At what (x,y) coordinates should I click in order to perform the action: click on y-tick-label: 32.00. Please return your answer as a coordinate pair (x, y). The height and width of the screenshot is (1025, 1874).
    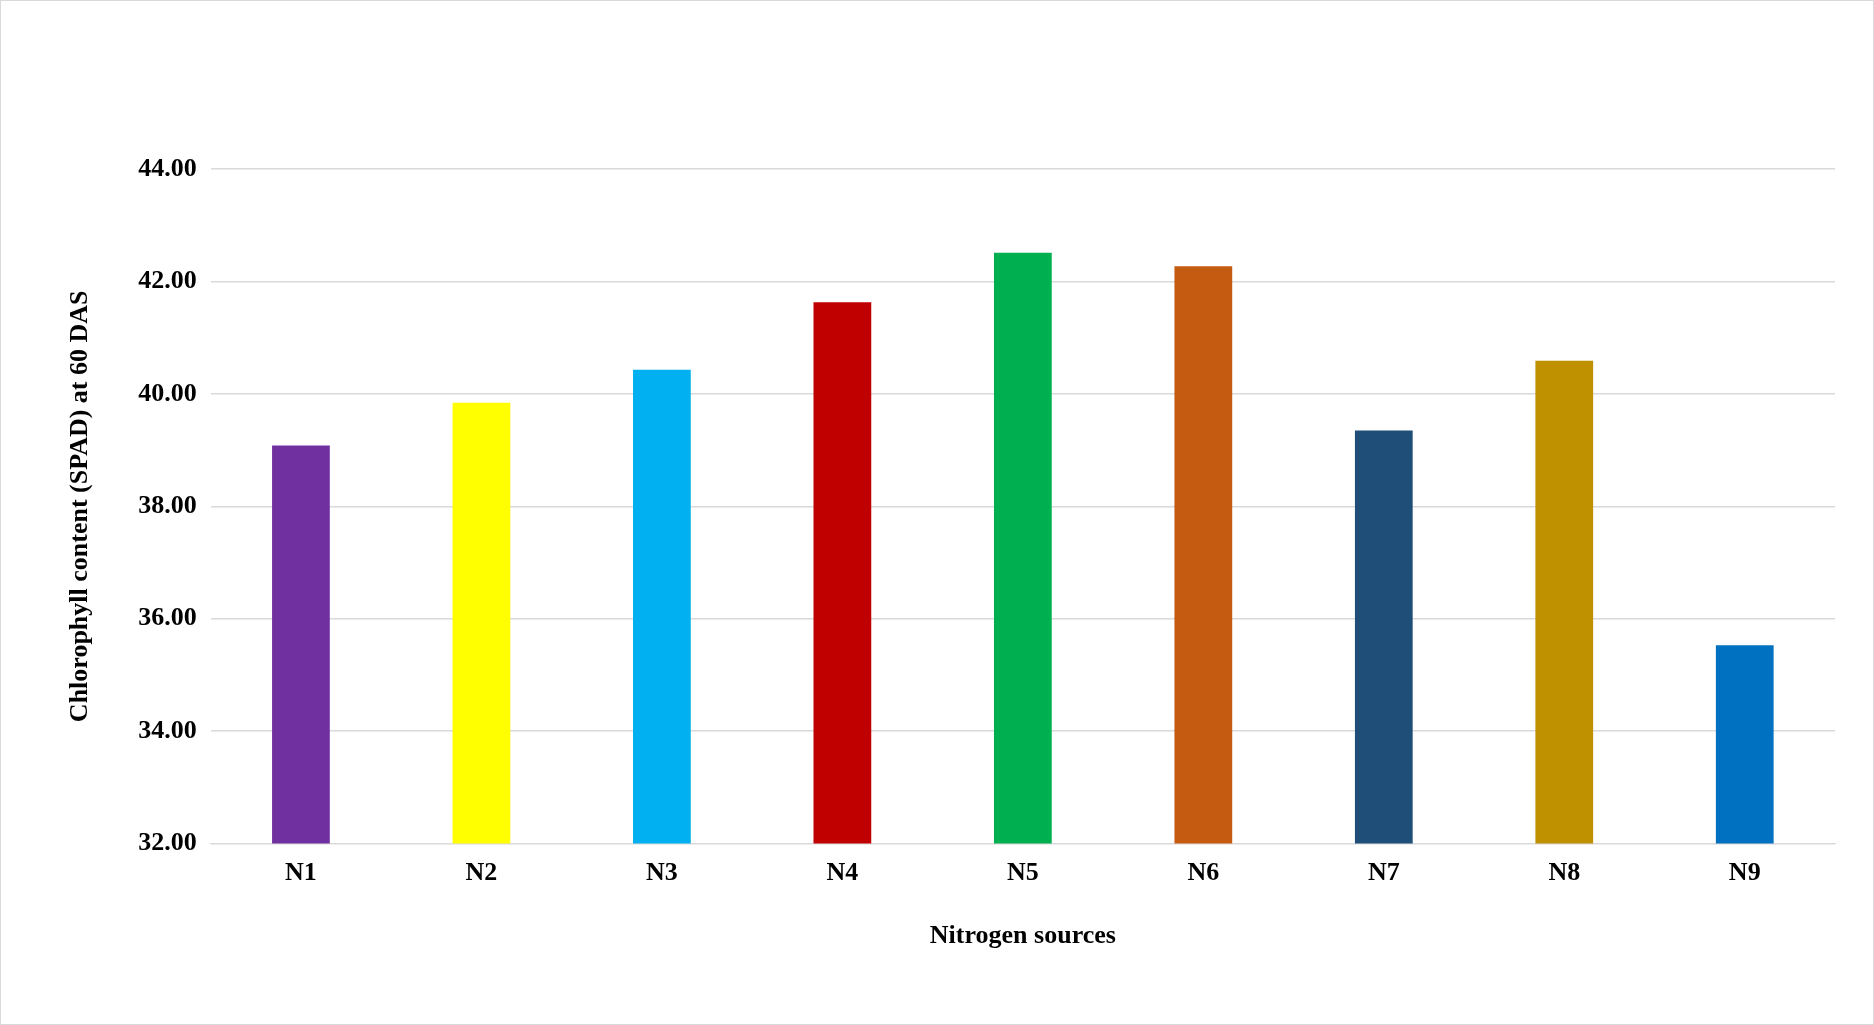
    Looking at the image, I should click on (167, 842).